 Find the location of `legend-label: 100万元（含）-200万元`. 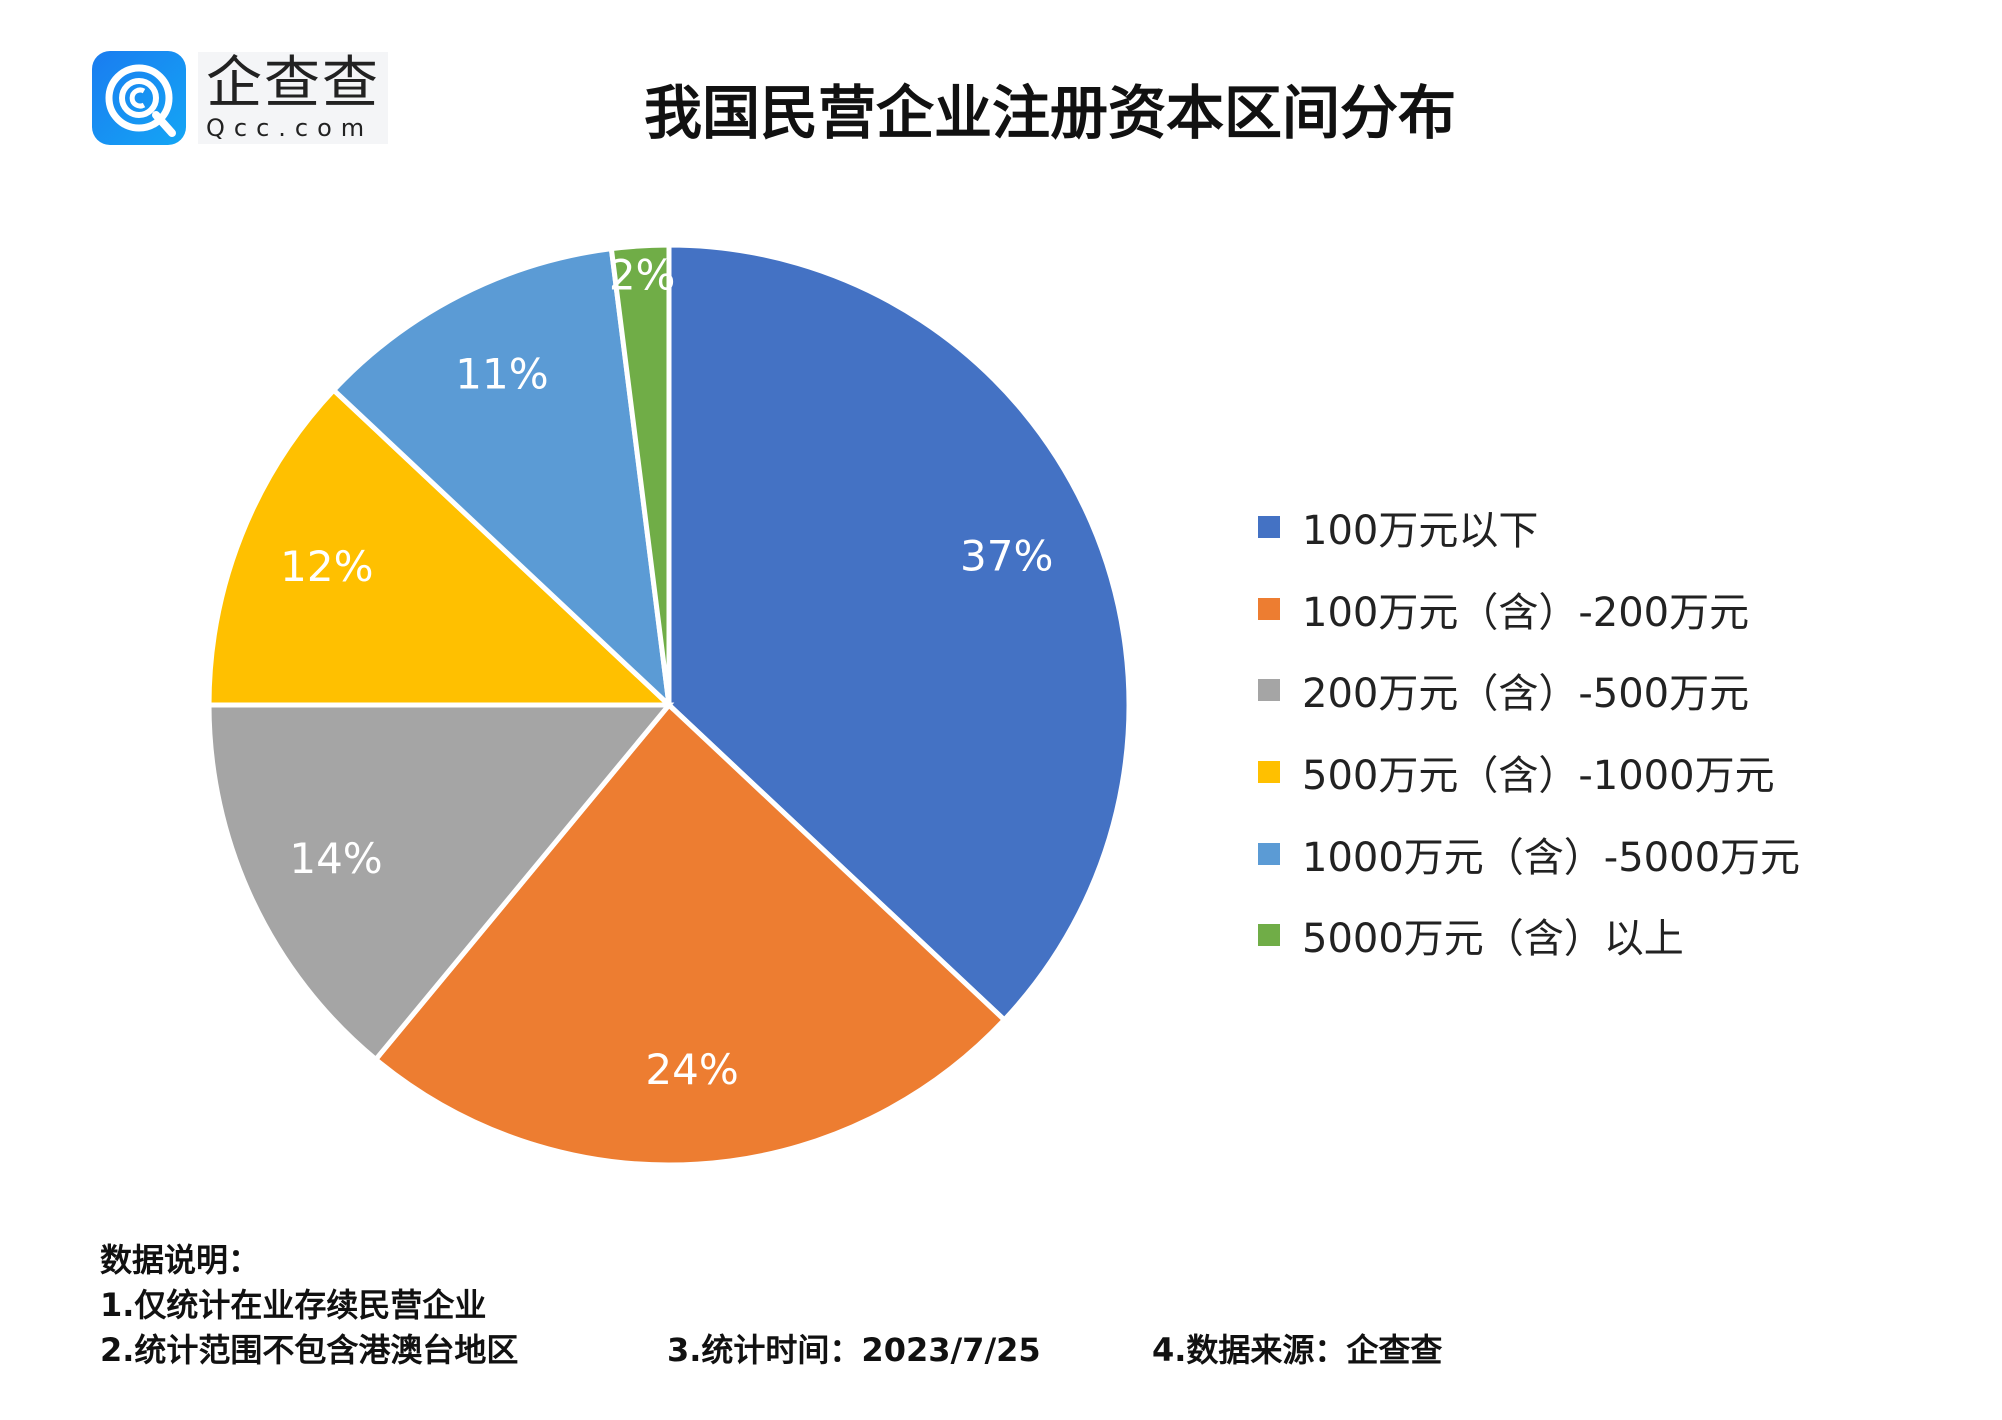

legend-label: 100万元（含）-200万元 is located at coordinates (1526, 612).